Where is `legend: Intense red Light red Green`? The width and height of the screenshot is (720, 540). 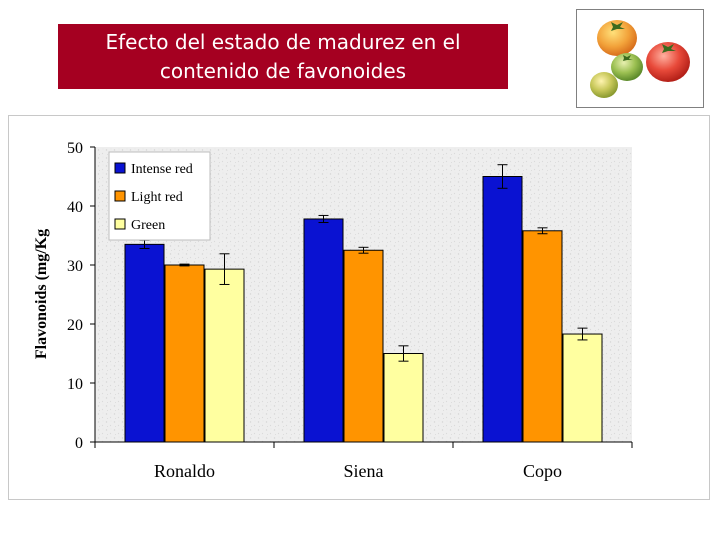
legend: Intense red Light red Green is located at coordinates (159, 196).